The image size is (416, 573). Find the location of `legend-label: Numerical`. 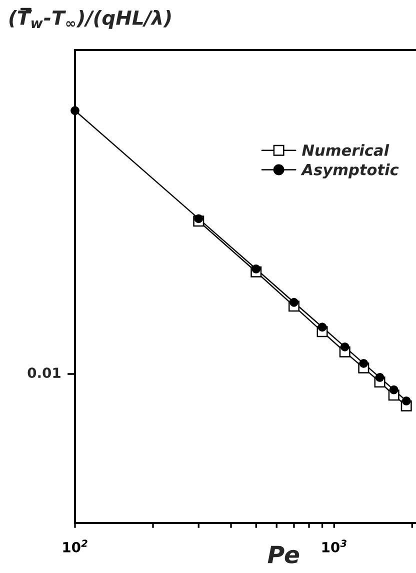

legend-label: Numerical is located at coordinates (346, 150).